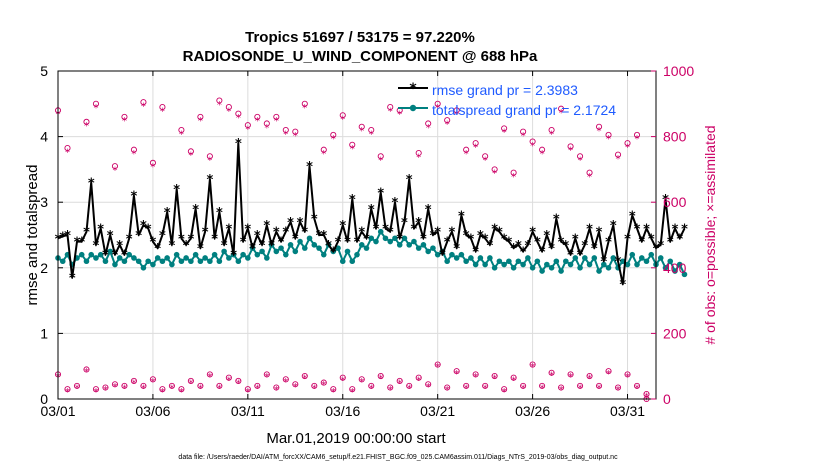 This screenshot has width=830, height=470. Describe the element at coordinates (44, 268) in the screenshot. I see `y-tick-label: 2` at that location.